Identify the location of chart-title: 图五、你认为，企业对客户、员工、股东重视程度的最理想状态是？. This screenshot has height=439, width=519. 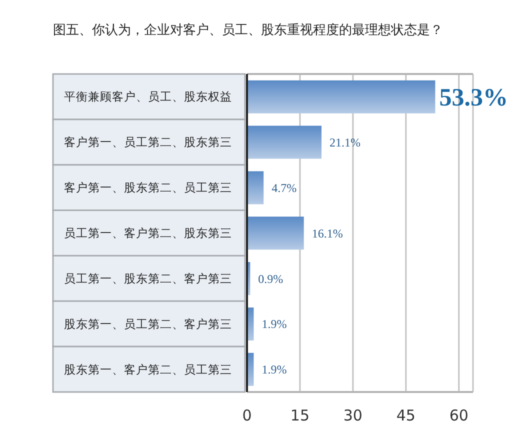
(248, 30).